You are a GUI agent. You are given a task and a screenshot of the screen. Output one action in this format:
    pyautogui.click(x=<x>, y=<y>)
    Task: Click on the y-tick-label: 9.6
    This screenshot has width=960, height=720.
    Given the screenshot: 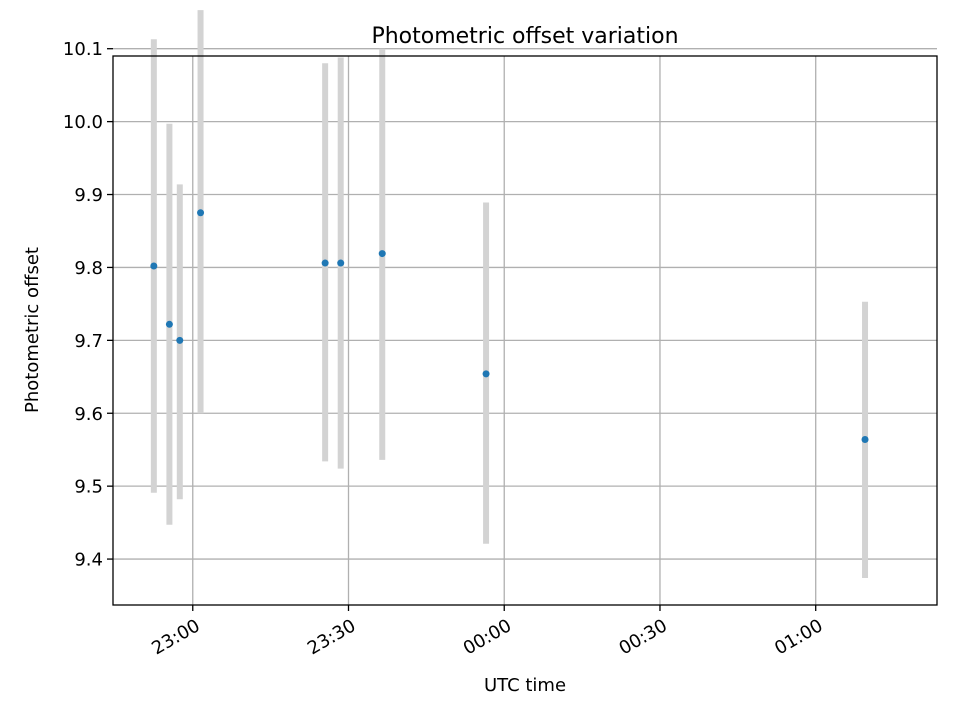 What is the action you would take?
    pyautogui.click(x=88, y=414)
    